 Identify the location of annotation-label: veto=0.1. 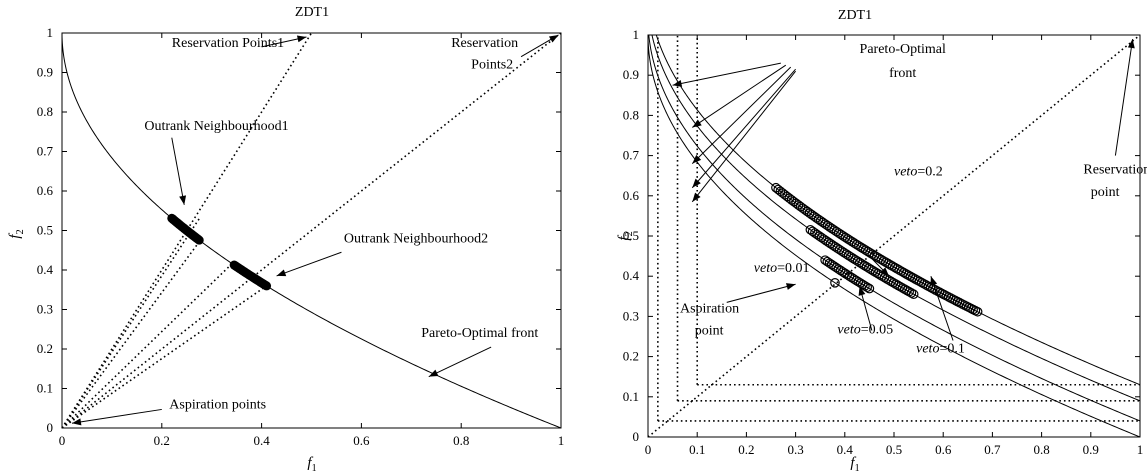
(940, 349).